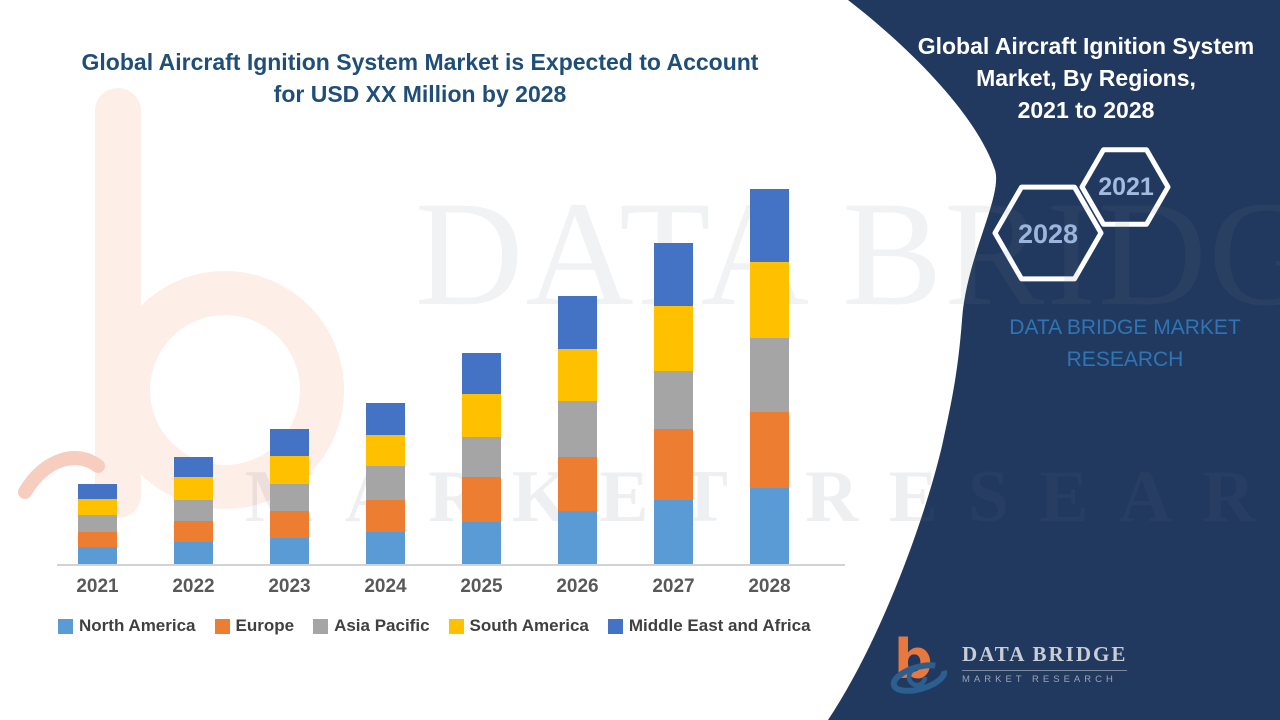 The height and width of the screenshot is (720, 1280). Describe the element at coordinates (615, 626) in the screenshot. I see `legend-swatch-middle-east-and-africa` at that location.